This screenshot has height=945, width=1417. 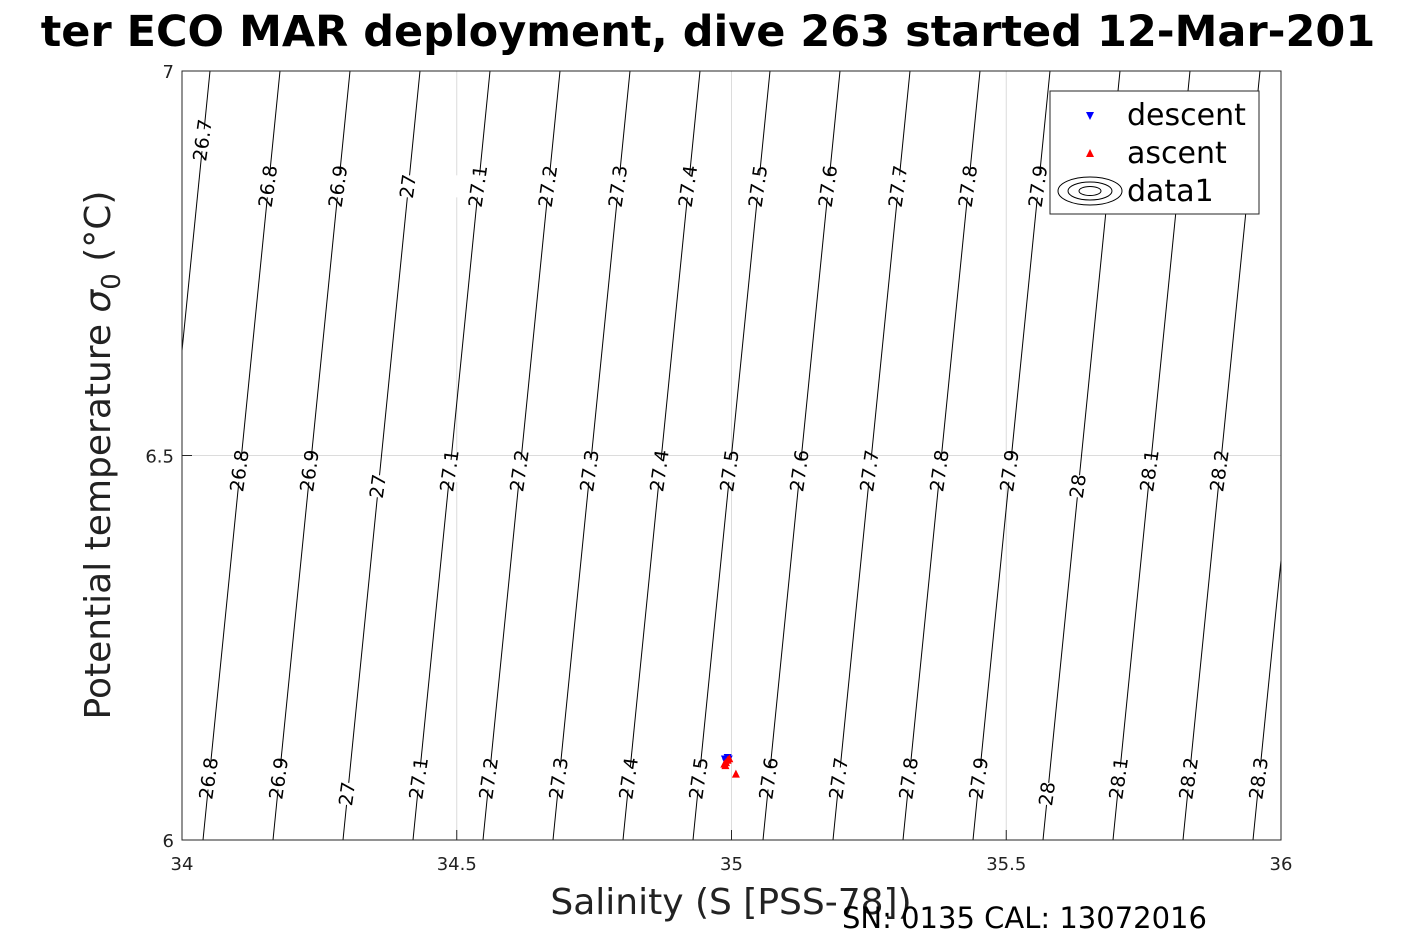 I want to click on legend-descent-marker, so click(x=1090, y=116).